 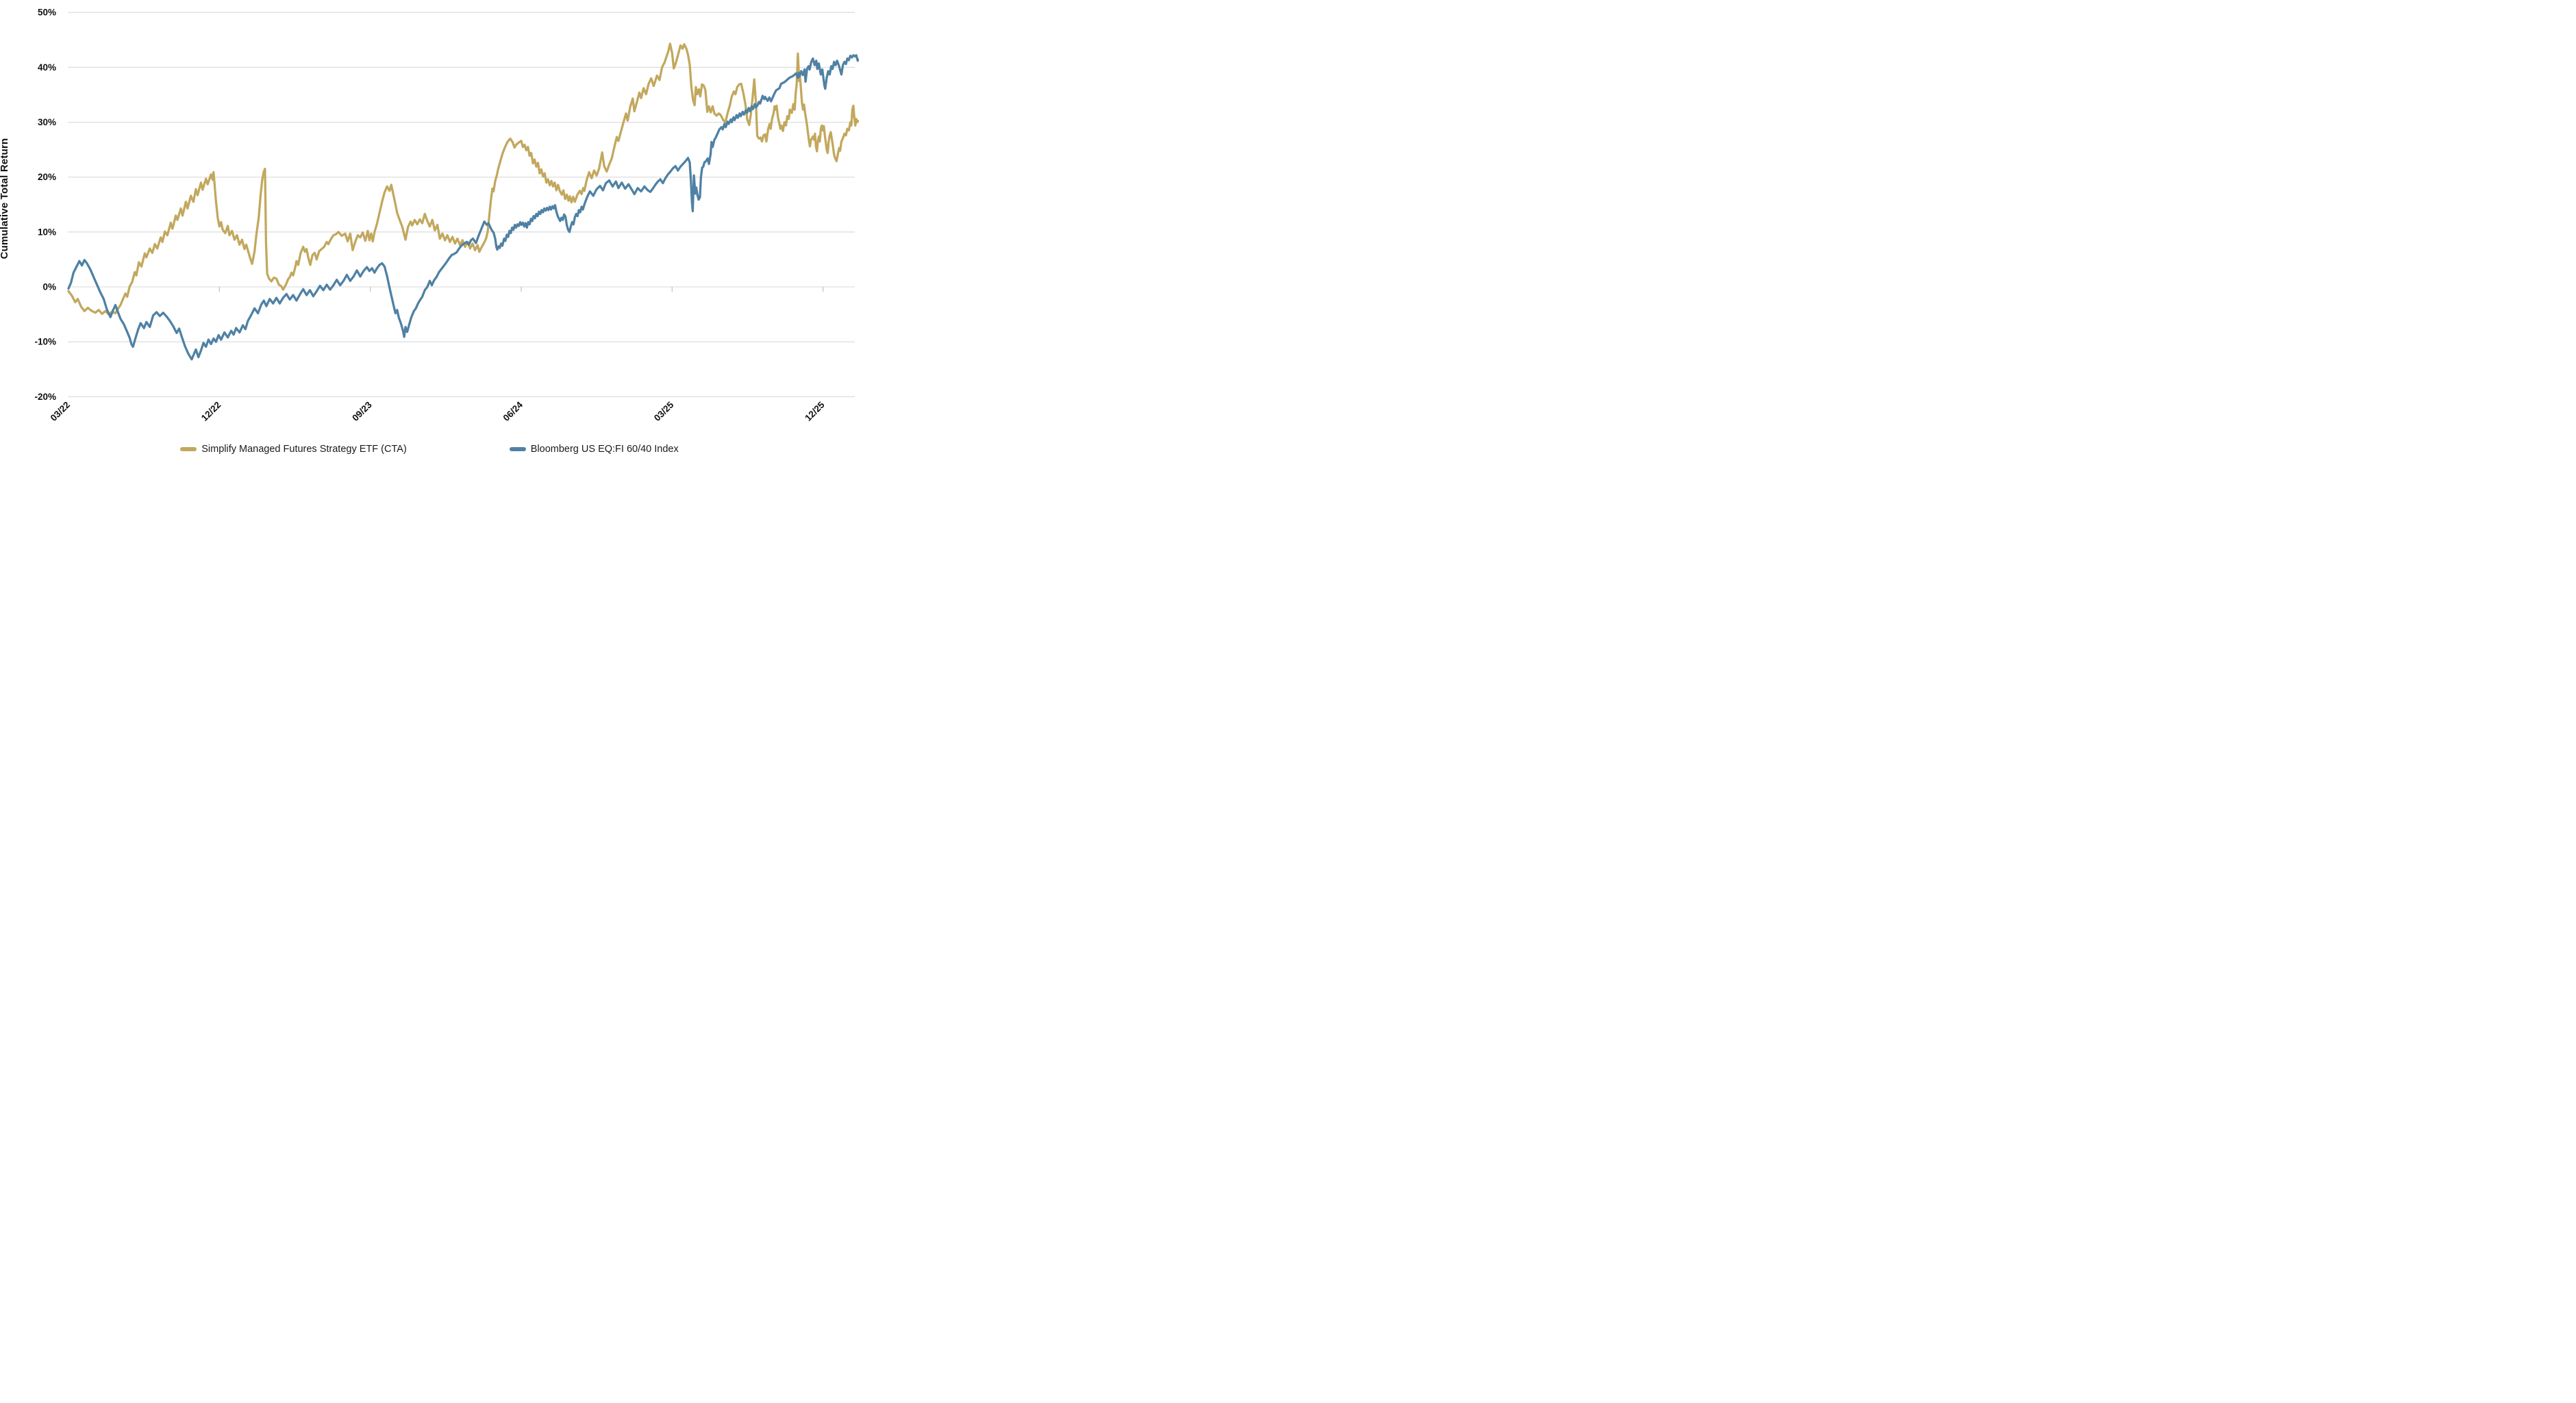 What do you see at coordinates (362, 411) in the screenshot?
I see `x-tick-label: 09/23` at bounding box center [362, 411].